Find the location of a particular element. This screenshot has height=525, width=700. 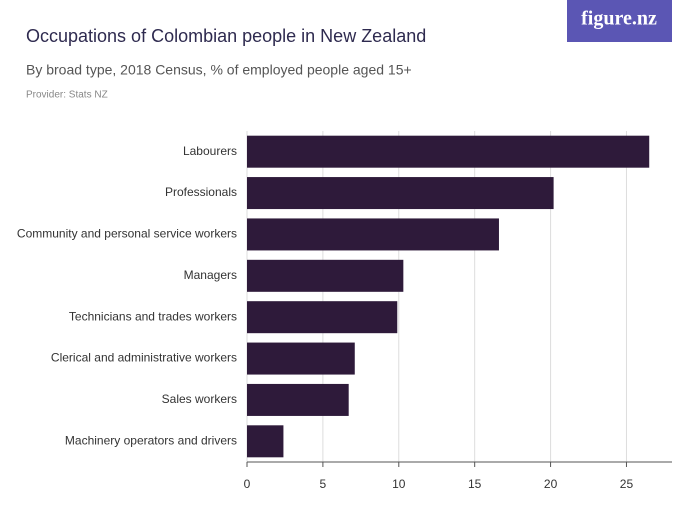

x-tick-label: 15 is located at coordinates (475, 484).